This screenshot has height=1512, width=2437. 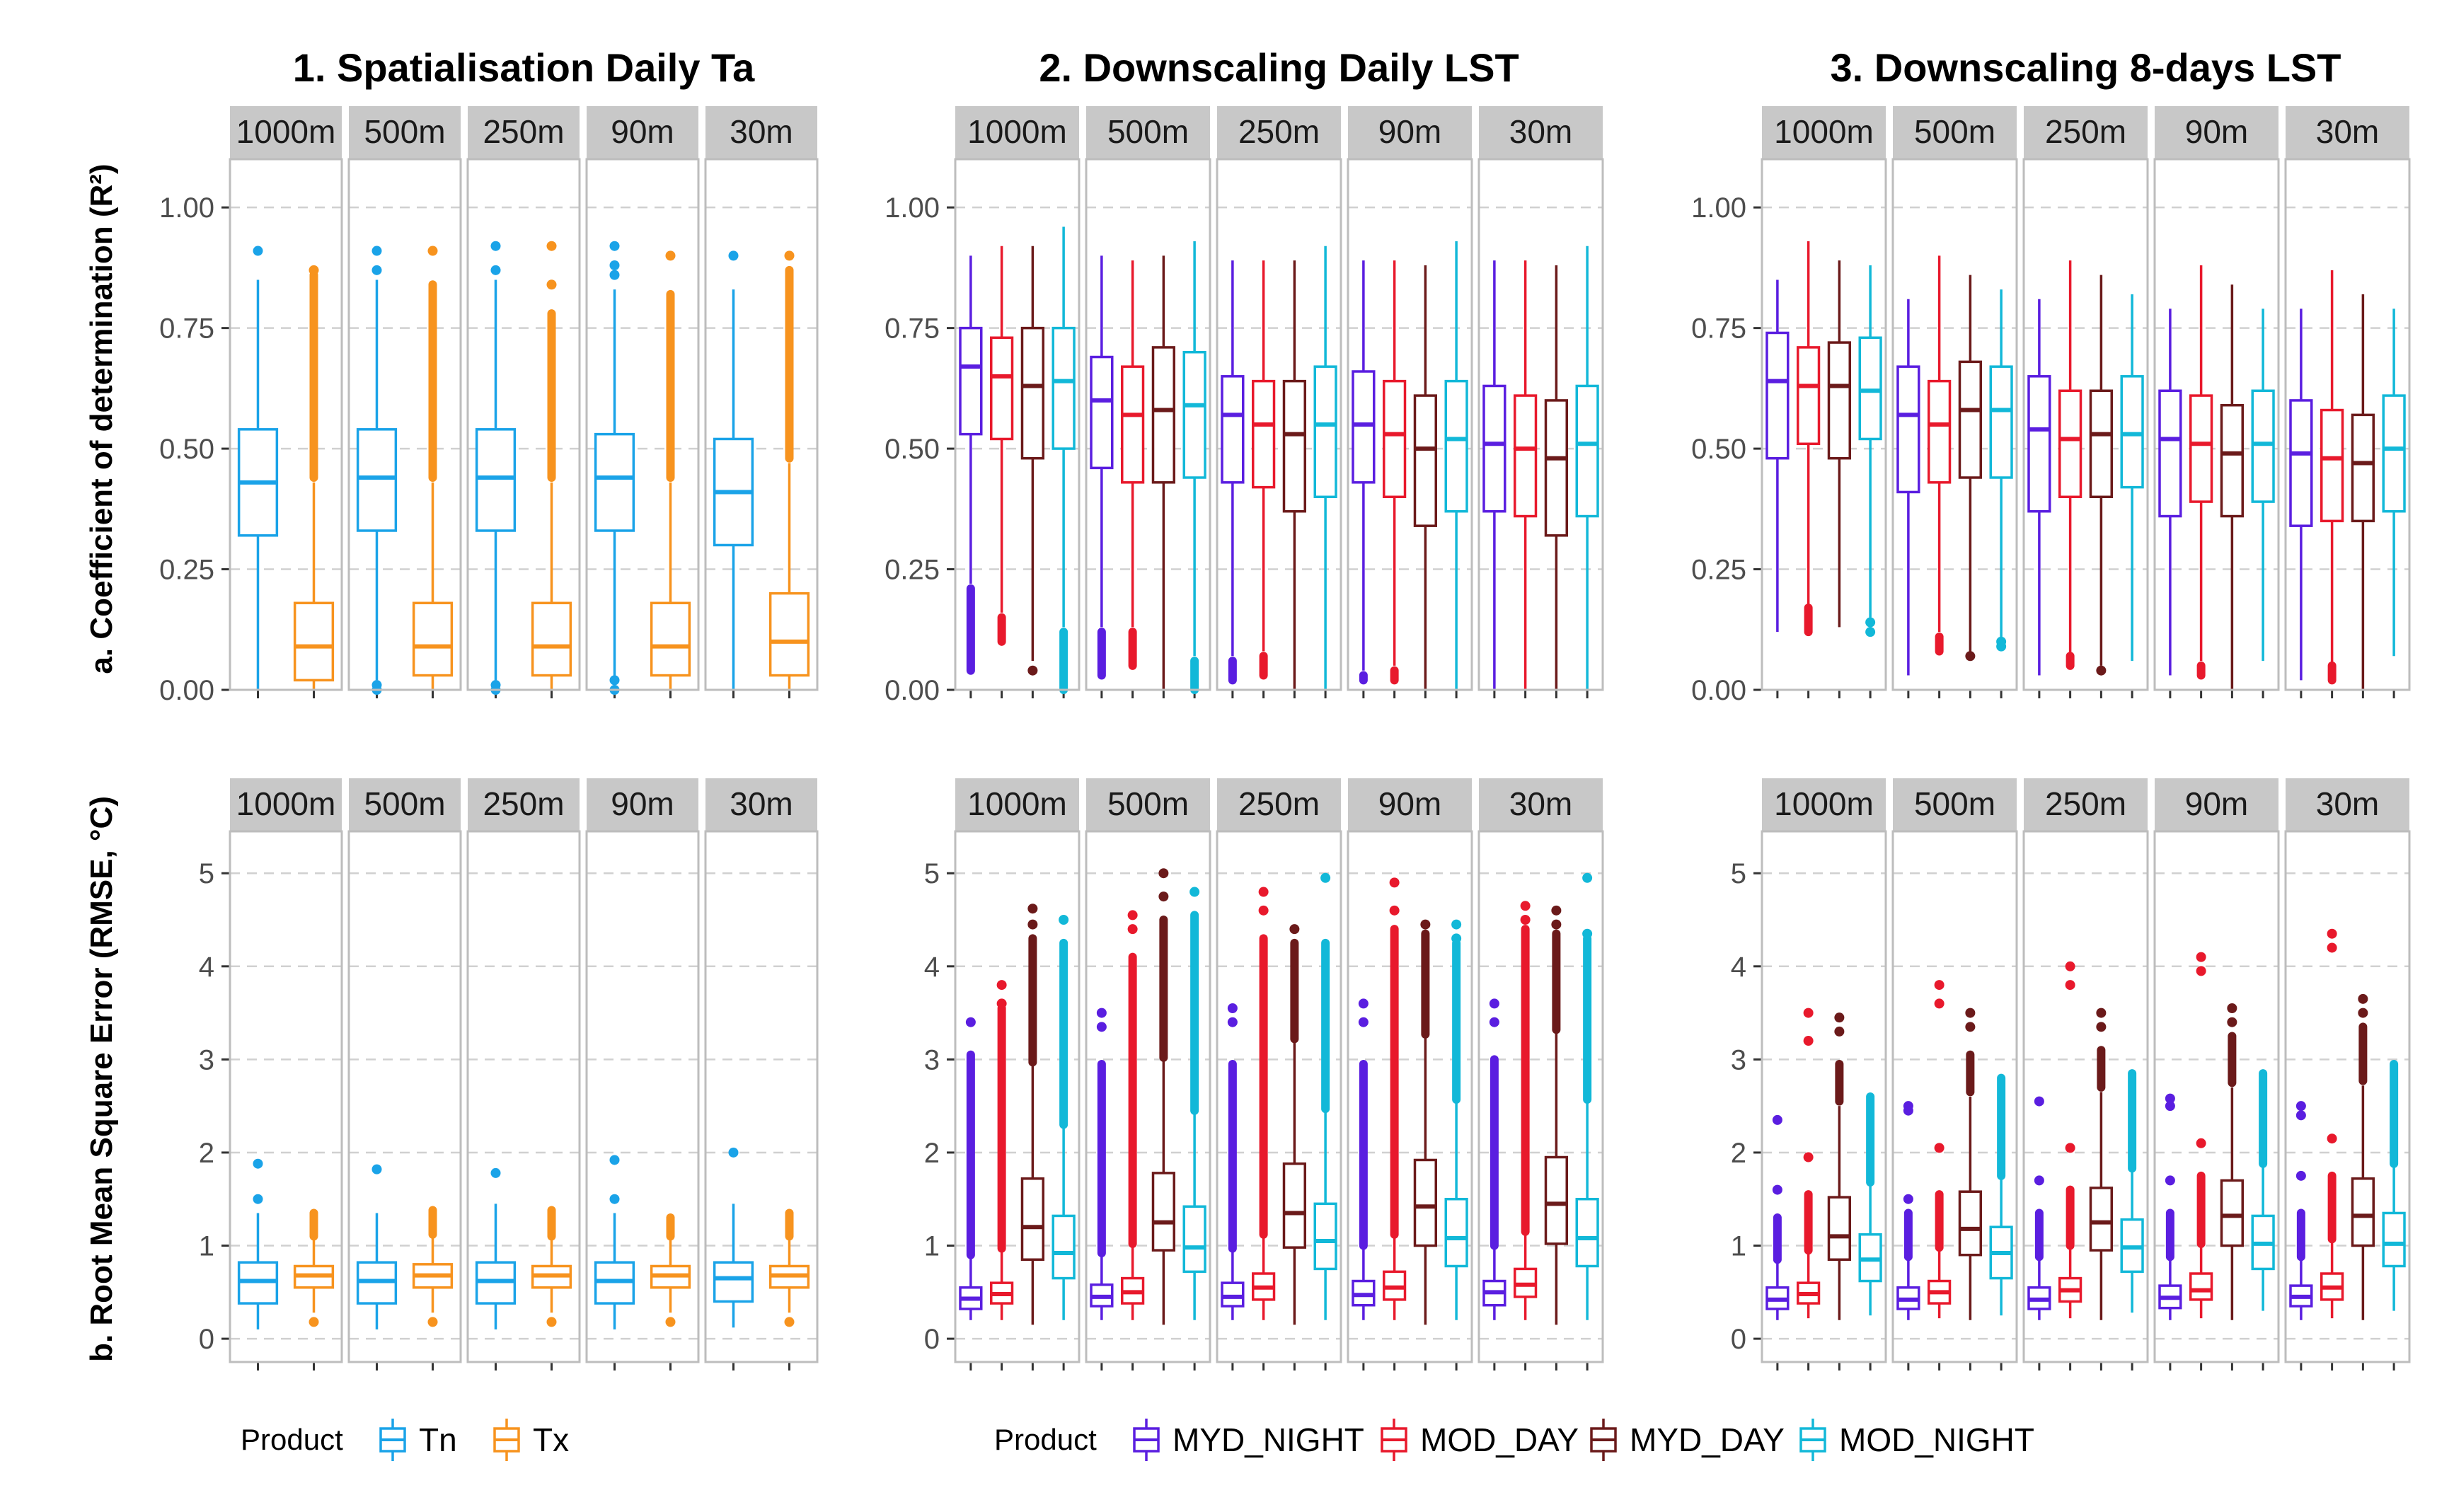 I want to click on chart-title: 2. Downscaling Daily LST, so click(x=1279, y=67).